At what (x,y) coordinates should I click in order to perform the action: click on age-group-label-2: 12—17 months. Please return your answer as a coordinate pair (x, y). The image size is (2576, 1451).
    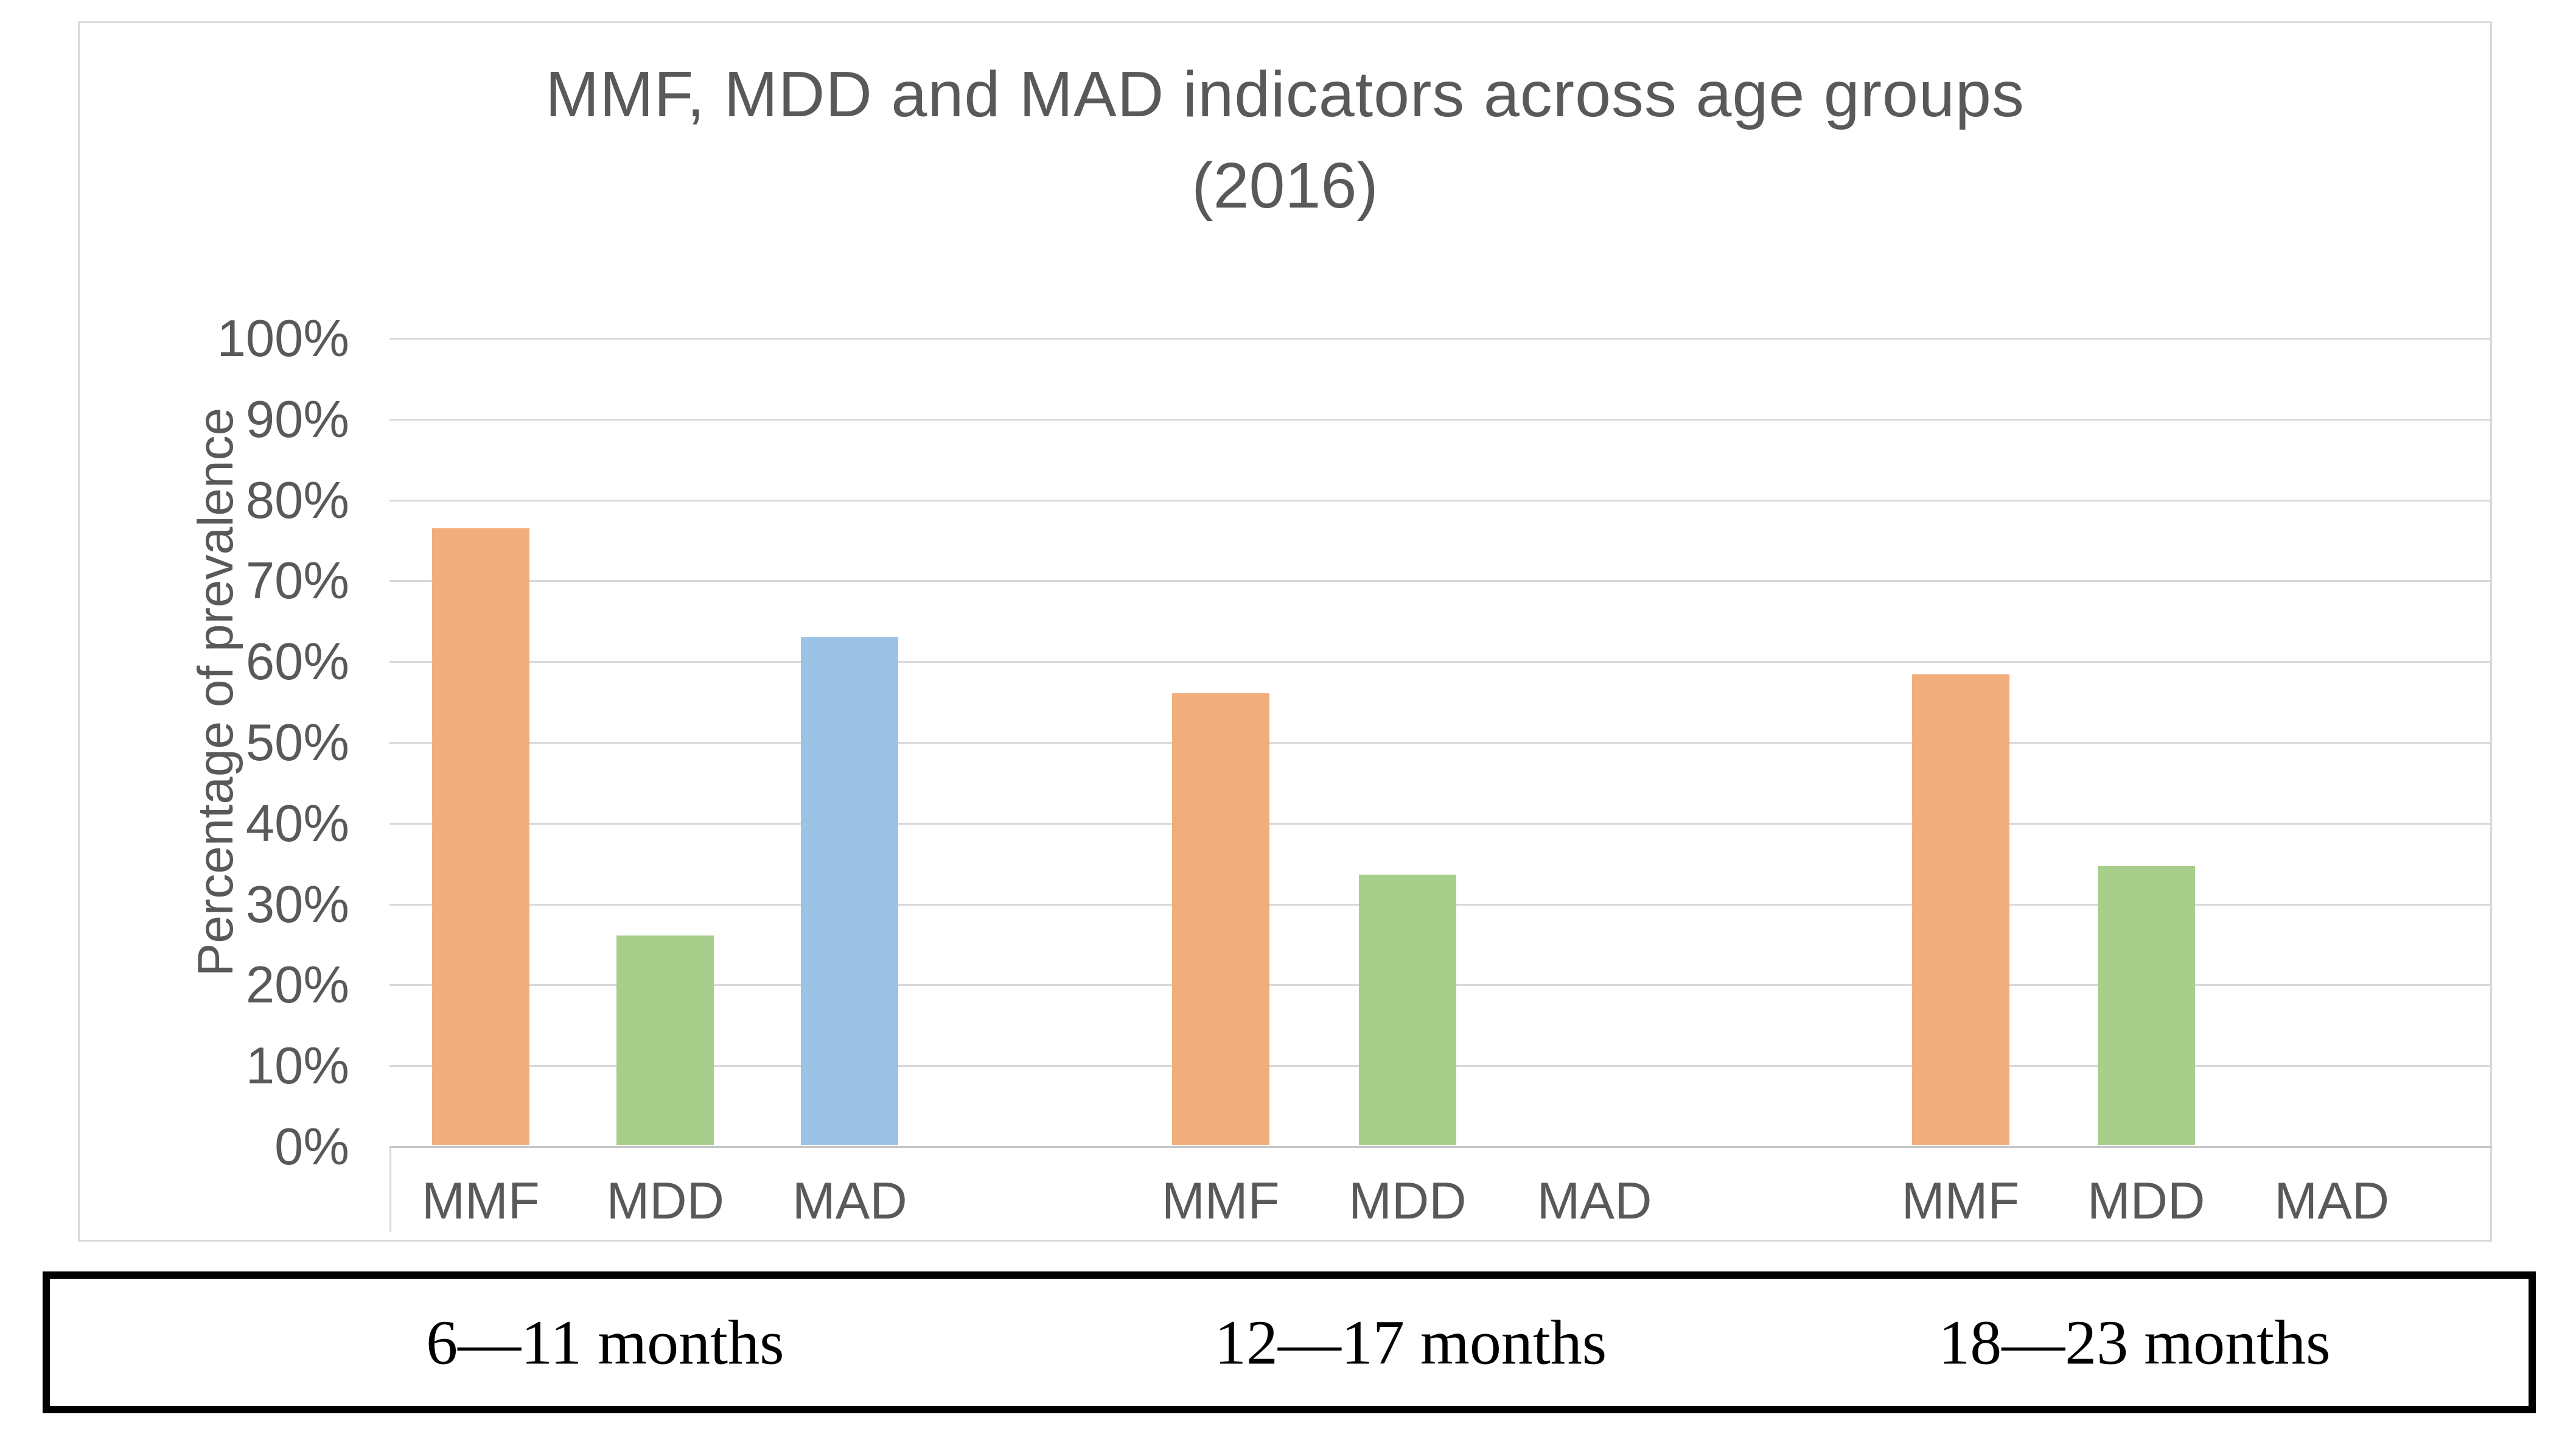
    Looking at the image, I should click on (1410, 1342).